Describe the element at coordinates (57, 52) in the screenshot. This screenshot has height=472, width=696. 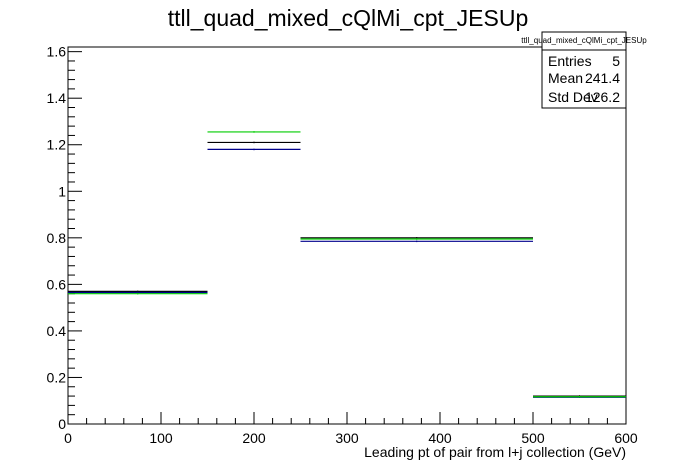
I see `y-tick-label: 1.6` at that location.